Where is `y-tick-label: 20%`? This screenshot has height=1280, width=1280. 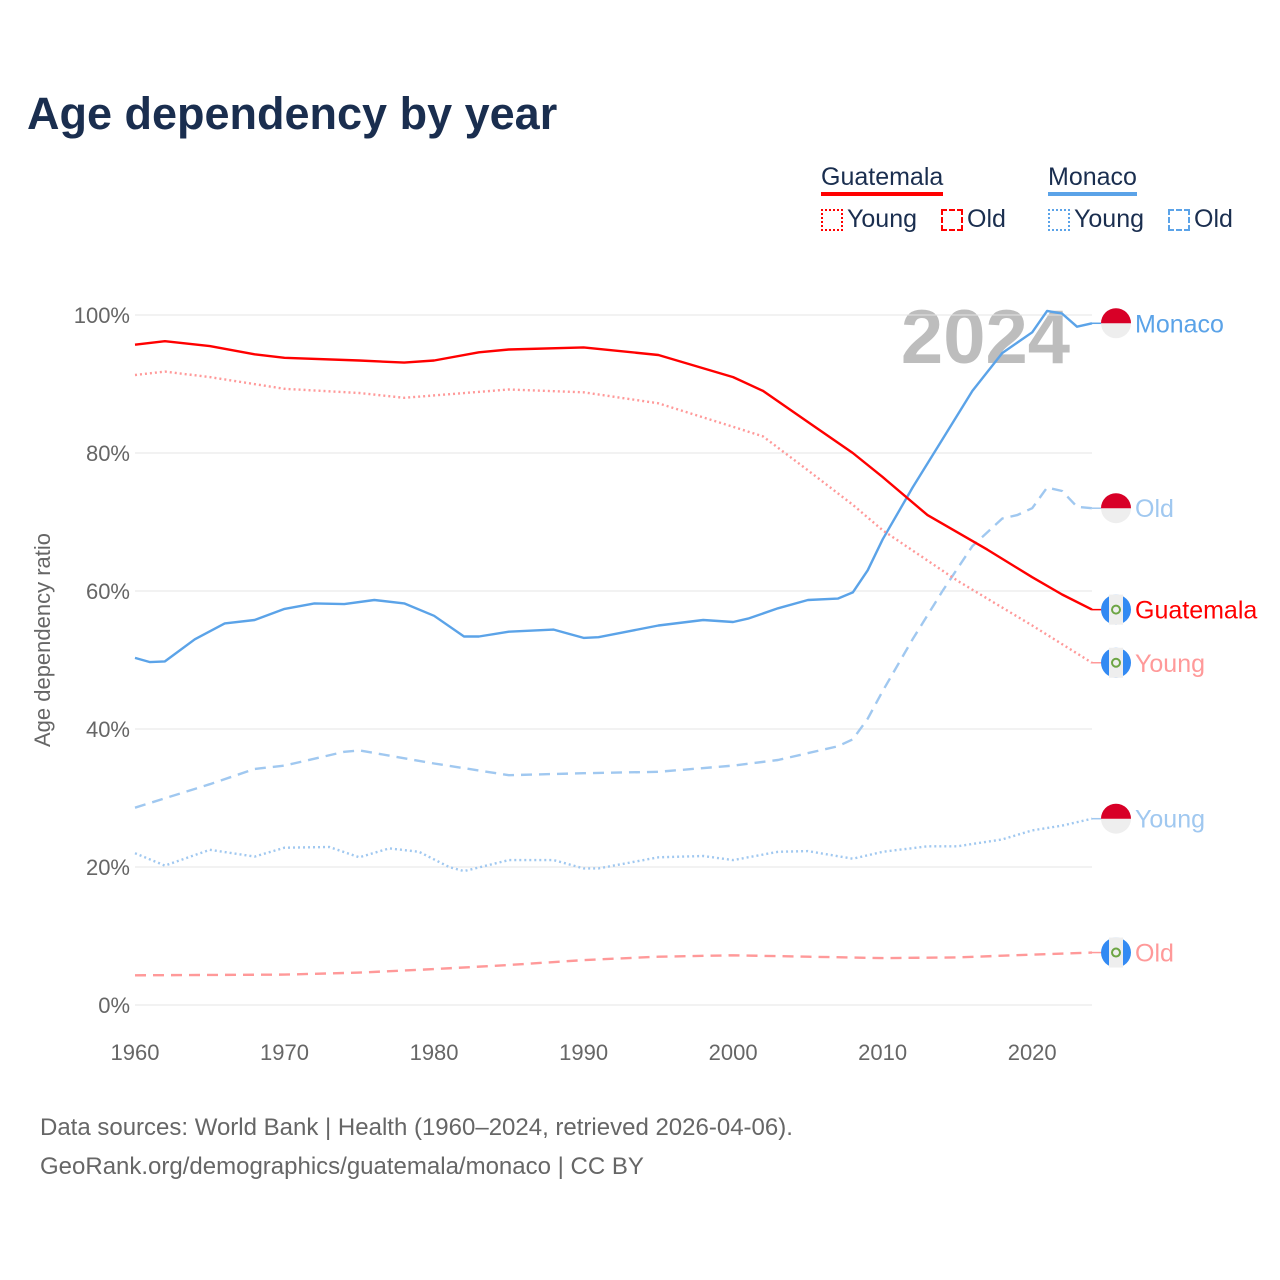
y-tick-label: 20% is located at coordinates (108, 867).